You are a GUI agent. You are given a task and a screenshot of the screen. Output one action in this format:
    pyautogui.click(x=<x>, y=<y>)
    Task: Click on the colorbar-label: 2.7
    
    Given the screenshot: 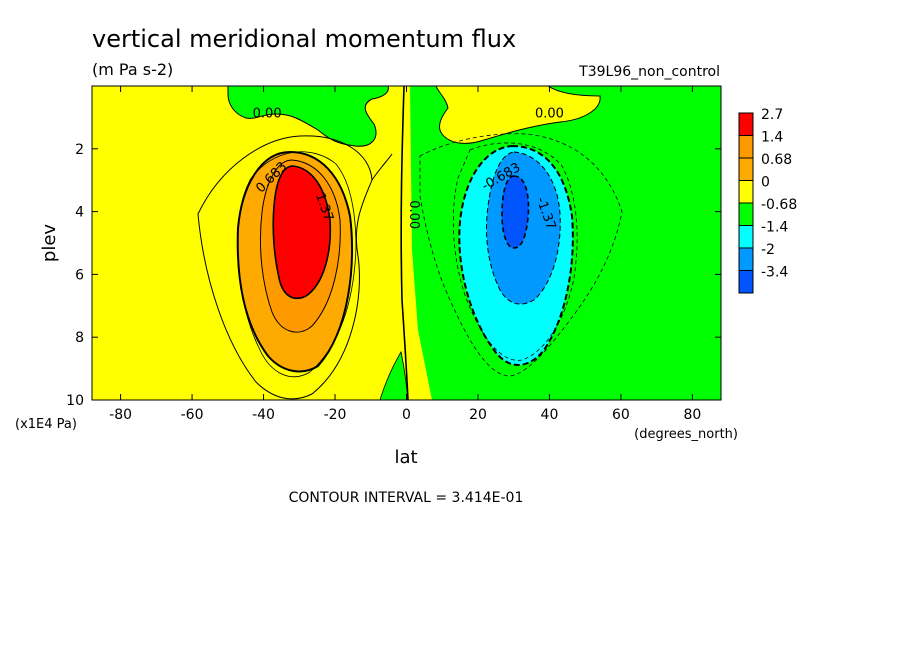 What is the action you would take?
    pyautogui.click(x=772, y=115)
    